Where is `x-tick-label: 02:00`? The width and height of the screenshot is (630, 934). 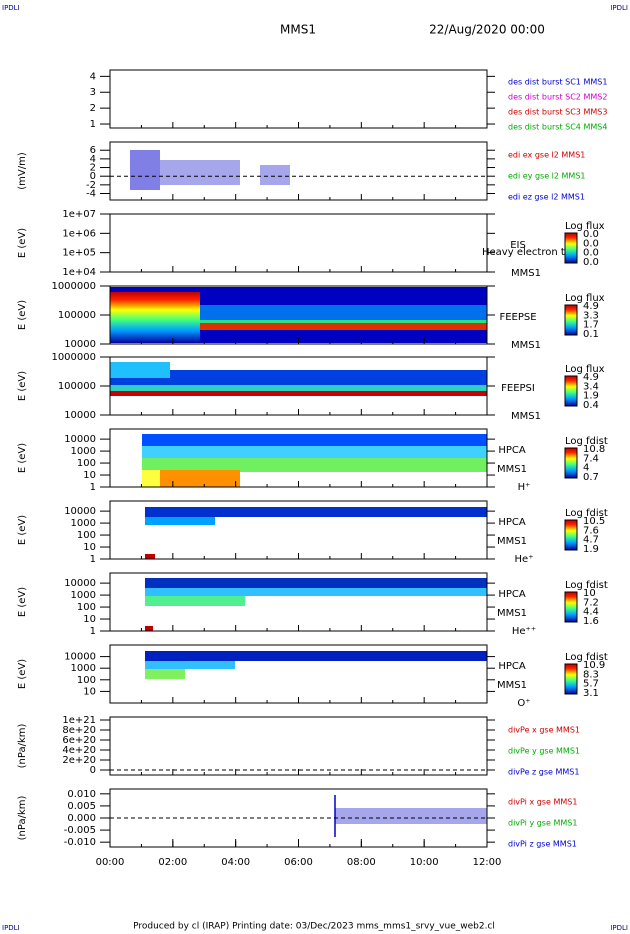 x-tick-label: 02:00 is located at coordinates (172, 862).